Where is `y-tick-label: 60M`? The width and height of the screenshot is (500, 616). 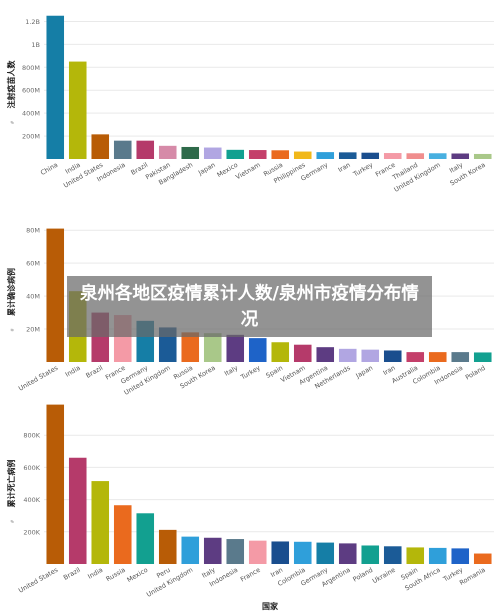 y-tick-label: 60M is located at coordinates (33, 264).